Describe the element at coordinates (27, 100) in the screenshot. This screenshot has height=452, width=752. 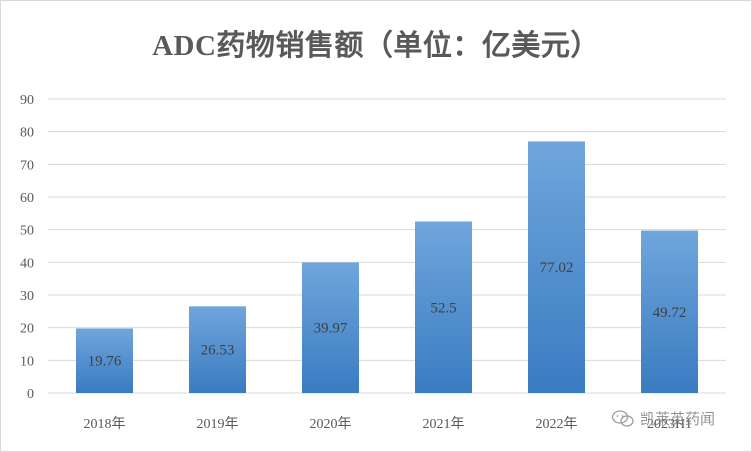
I see `y-tick-label: 90` at that location.